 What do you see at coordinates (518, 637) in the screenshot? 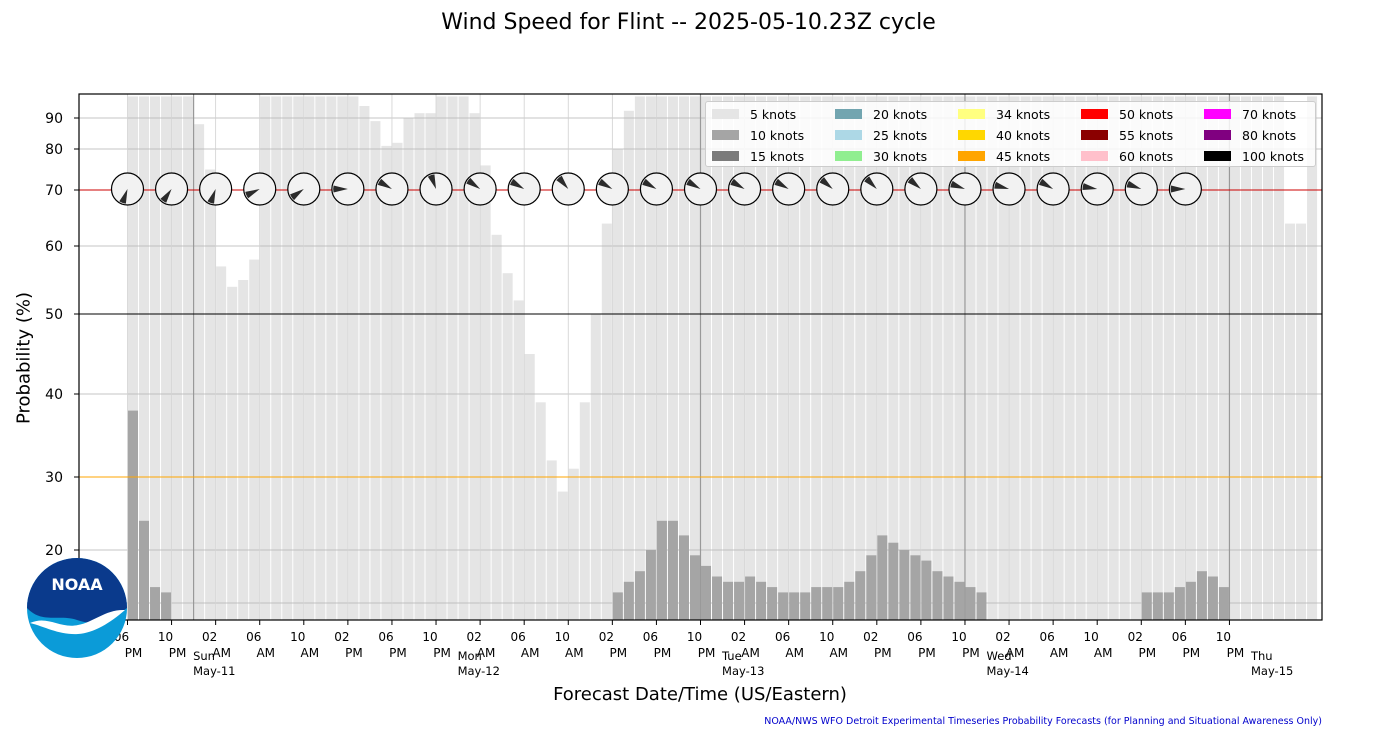
I see `x-tick-hour: 06` at bounding box center [518, 637].